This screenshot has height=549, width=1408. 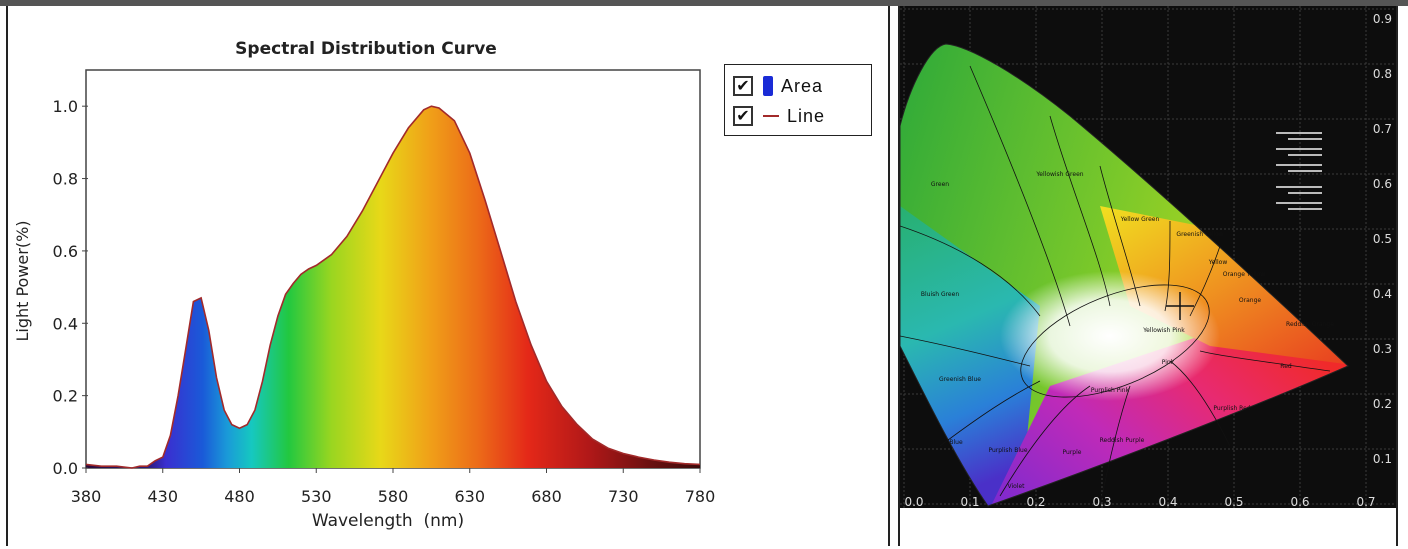 What do you see at coordinates (1007, 450) in the screenshot?
I see `cie-region-label: Purplish Blue` at bounding box center [1007, 450].